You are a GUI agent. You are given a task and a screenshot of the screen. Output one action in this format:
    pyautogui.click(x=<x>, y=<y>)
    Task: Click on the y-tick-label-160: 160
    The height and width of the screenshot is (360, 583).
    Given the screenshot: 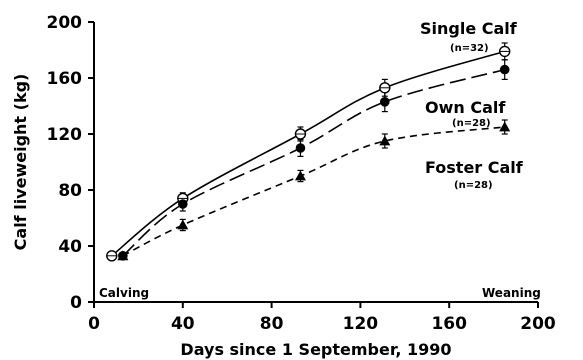 What is the action you would take?
    pyautogui.click(x=65, y=79)
    